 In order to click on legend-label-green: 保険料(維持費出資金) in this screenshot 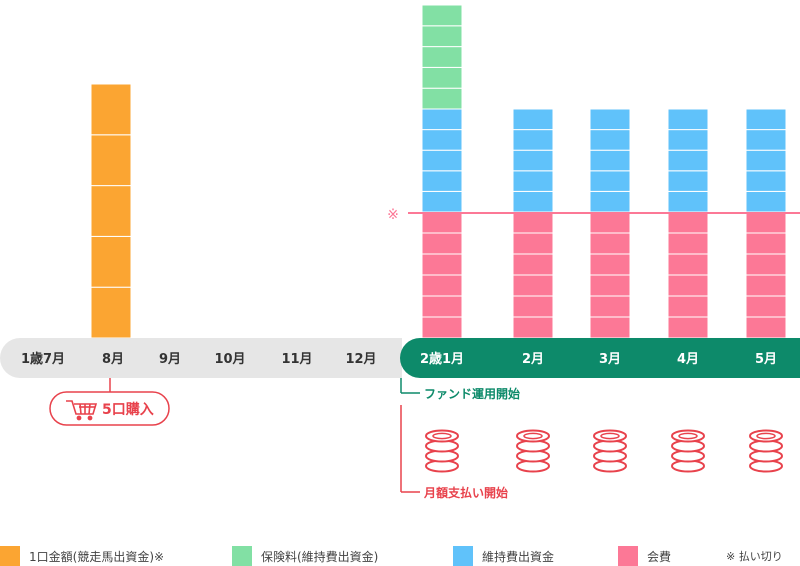, I will do `click(320, 556)`.